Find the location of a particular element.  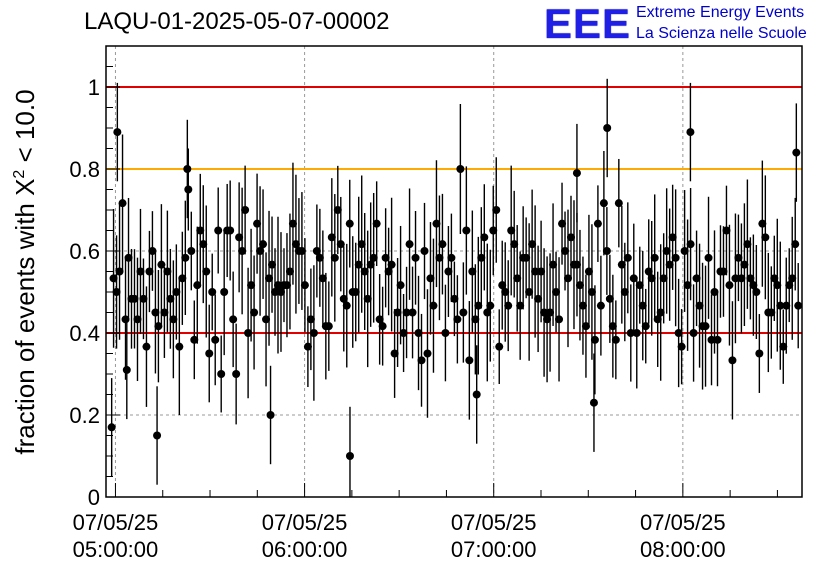

x-tick-label-time: 08:00:00 is located at coordinates (683, 549).